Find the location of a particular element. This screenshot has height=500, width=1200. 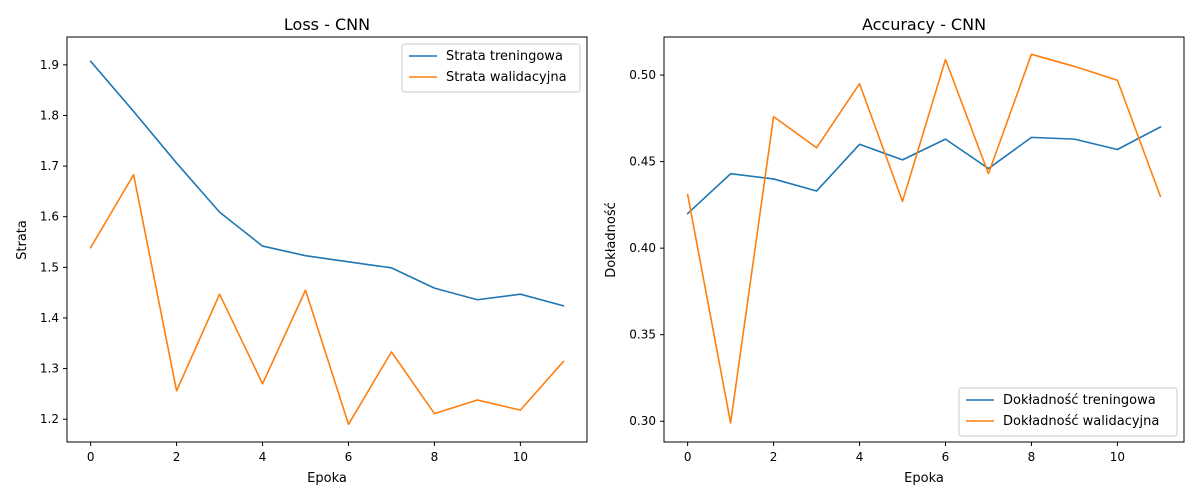

accuracy-chart-ylabel: Dokładność is located at coordinates (611, 240).